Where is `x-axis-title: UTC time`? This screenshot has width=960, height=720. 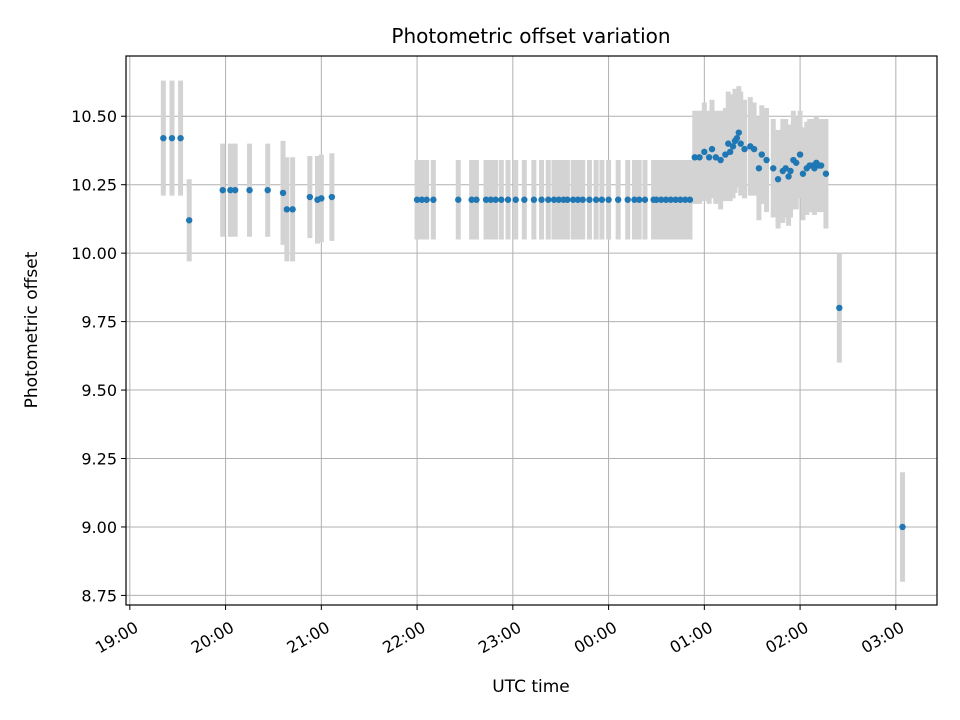
x-axis-title: UTC time is located at coordinates (531, 687).